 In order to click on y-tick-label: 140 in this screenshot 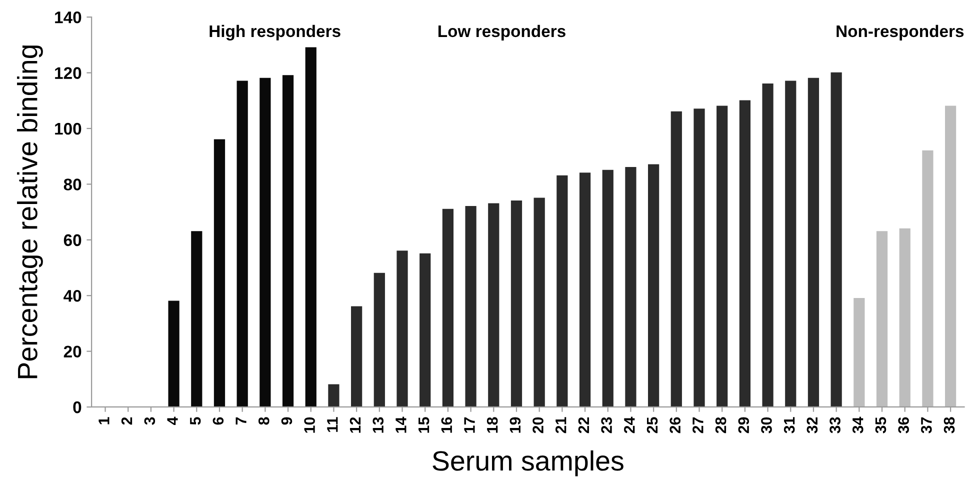, I will do `click(68, 17)`.